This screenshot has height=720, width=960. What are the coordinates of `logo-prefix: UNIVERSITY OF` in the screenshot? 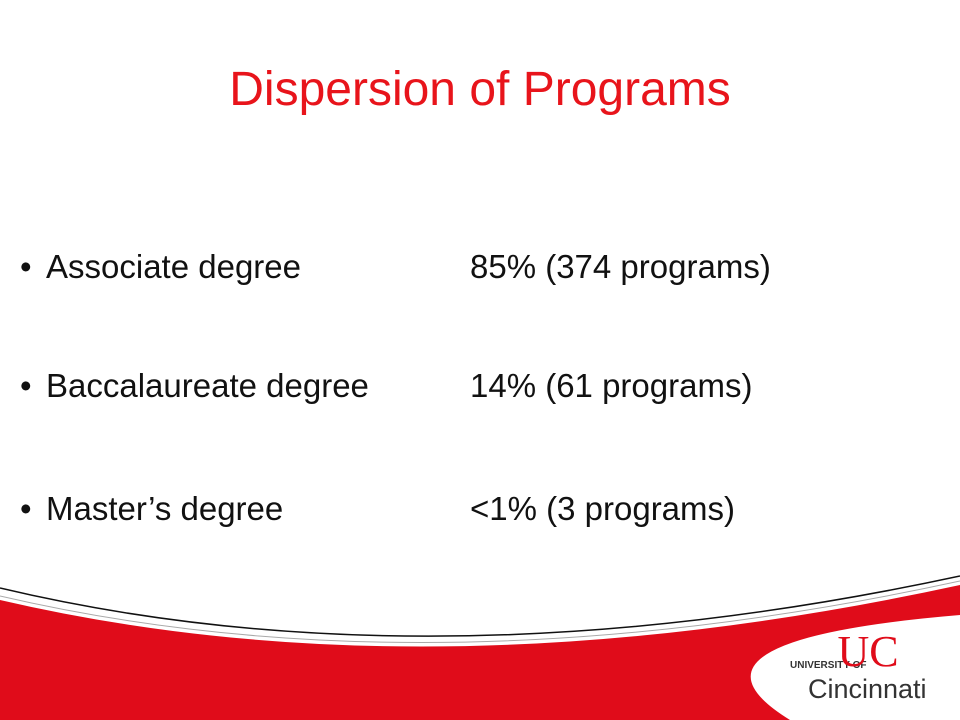 It's located at (828, 665).